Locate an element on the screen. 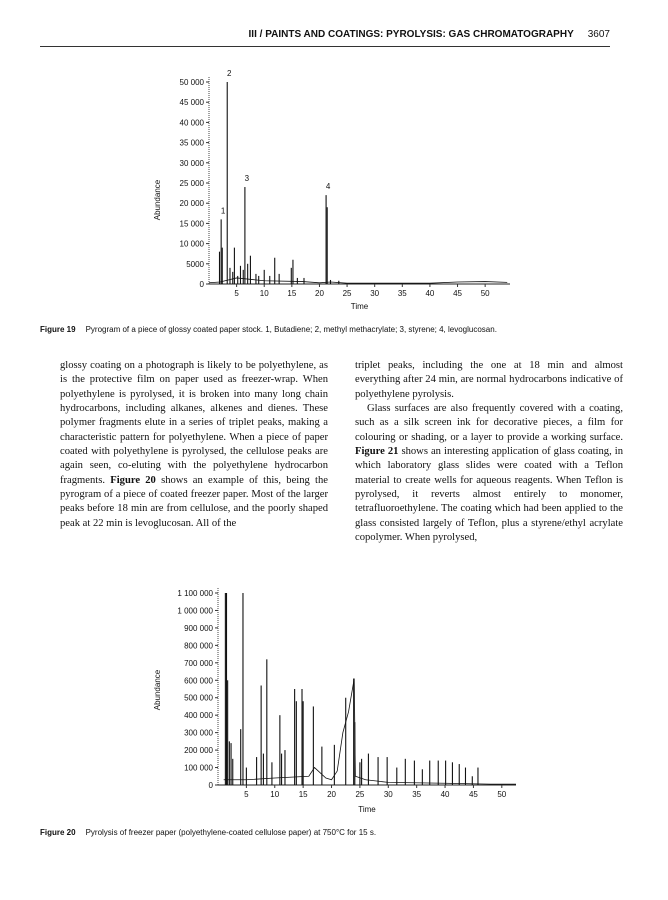 Image resolution: width=668 pixels, height=900 pixels. y-tick-label: 10 000 is located at coordinates (192, 244).